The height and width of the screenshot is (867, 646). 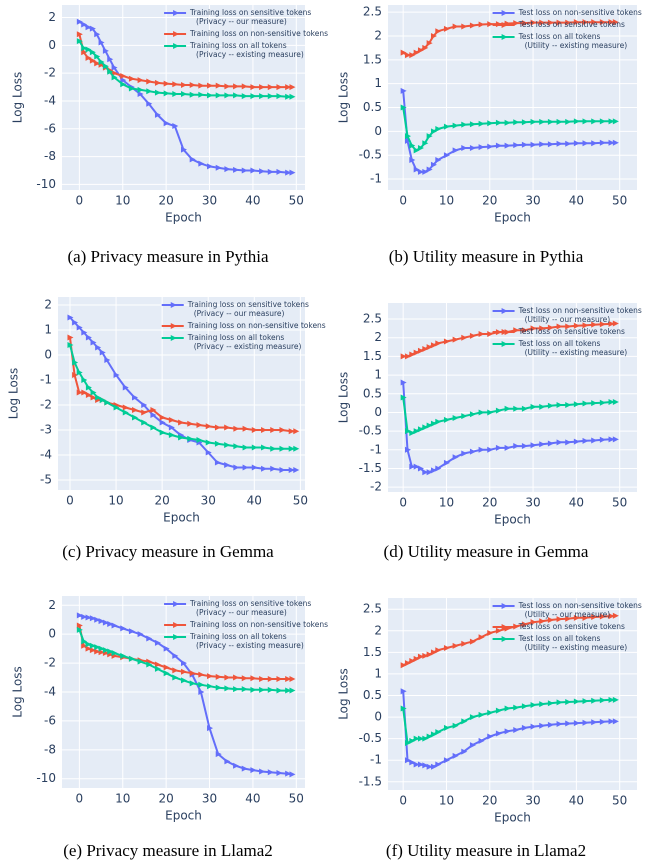 What do you see at coordinates (50, 663) in the screenshot?
I see `y-tick-label: -2` at bounding box center [50, 663].